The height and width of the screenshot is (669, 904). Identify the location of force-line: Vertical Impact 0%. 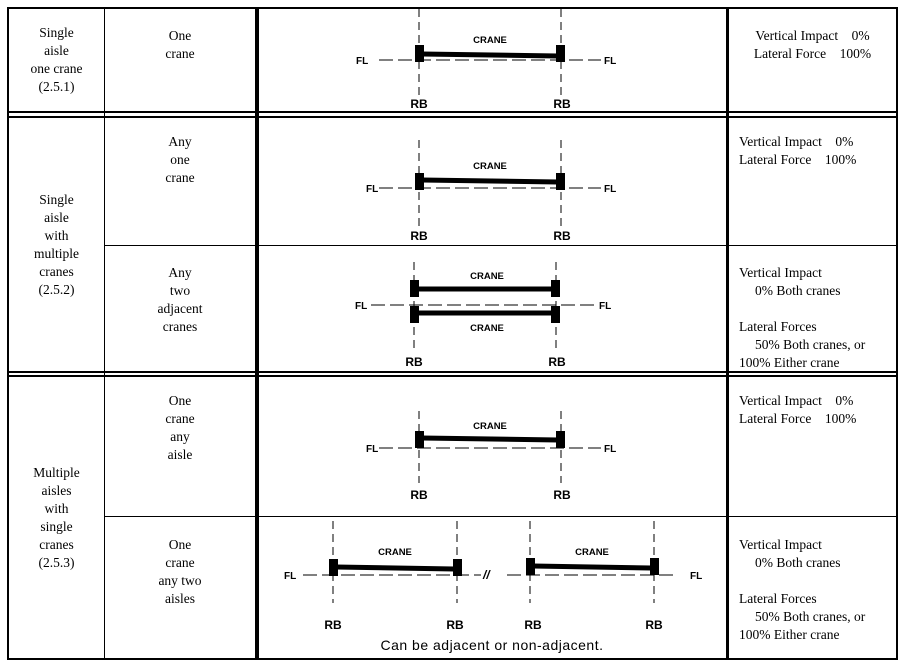
(796, 400).